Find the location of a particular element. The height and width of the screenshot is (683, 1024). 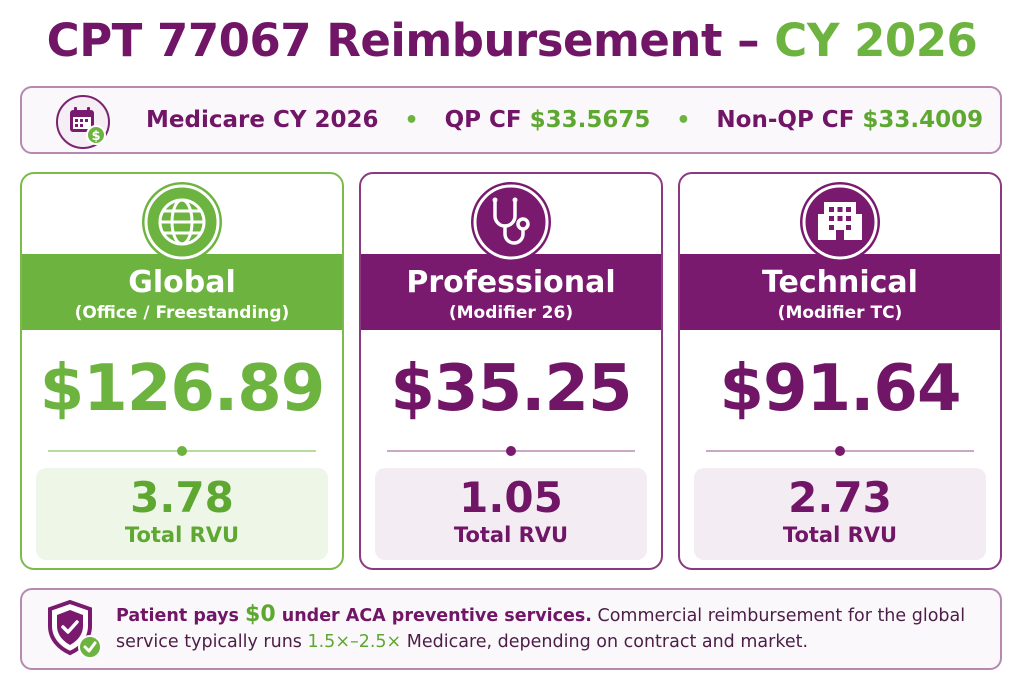

card-subtitle: (Modifier TC) is located at coordinates (840, 313).